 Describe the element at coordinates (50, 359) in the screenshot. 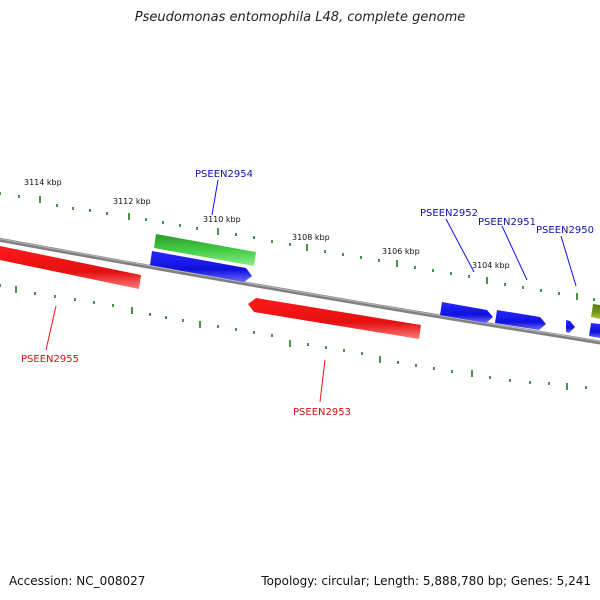

I see `gene-label-PSEEN2955: PSEEN2955` at that location.